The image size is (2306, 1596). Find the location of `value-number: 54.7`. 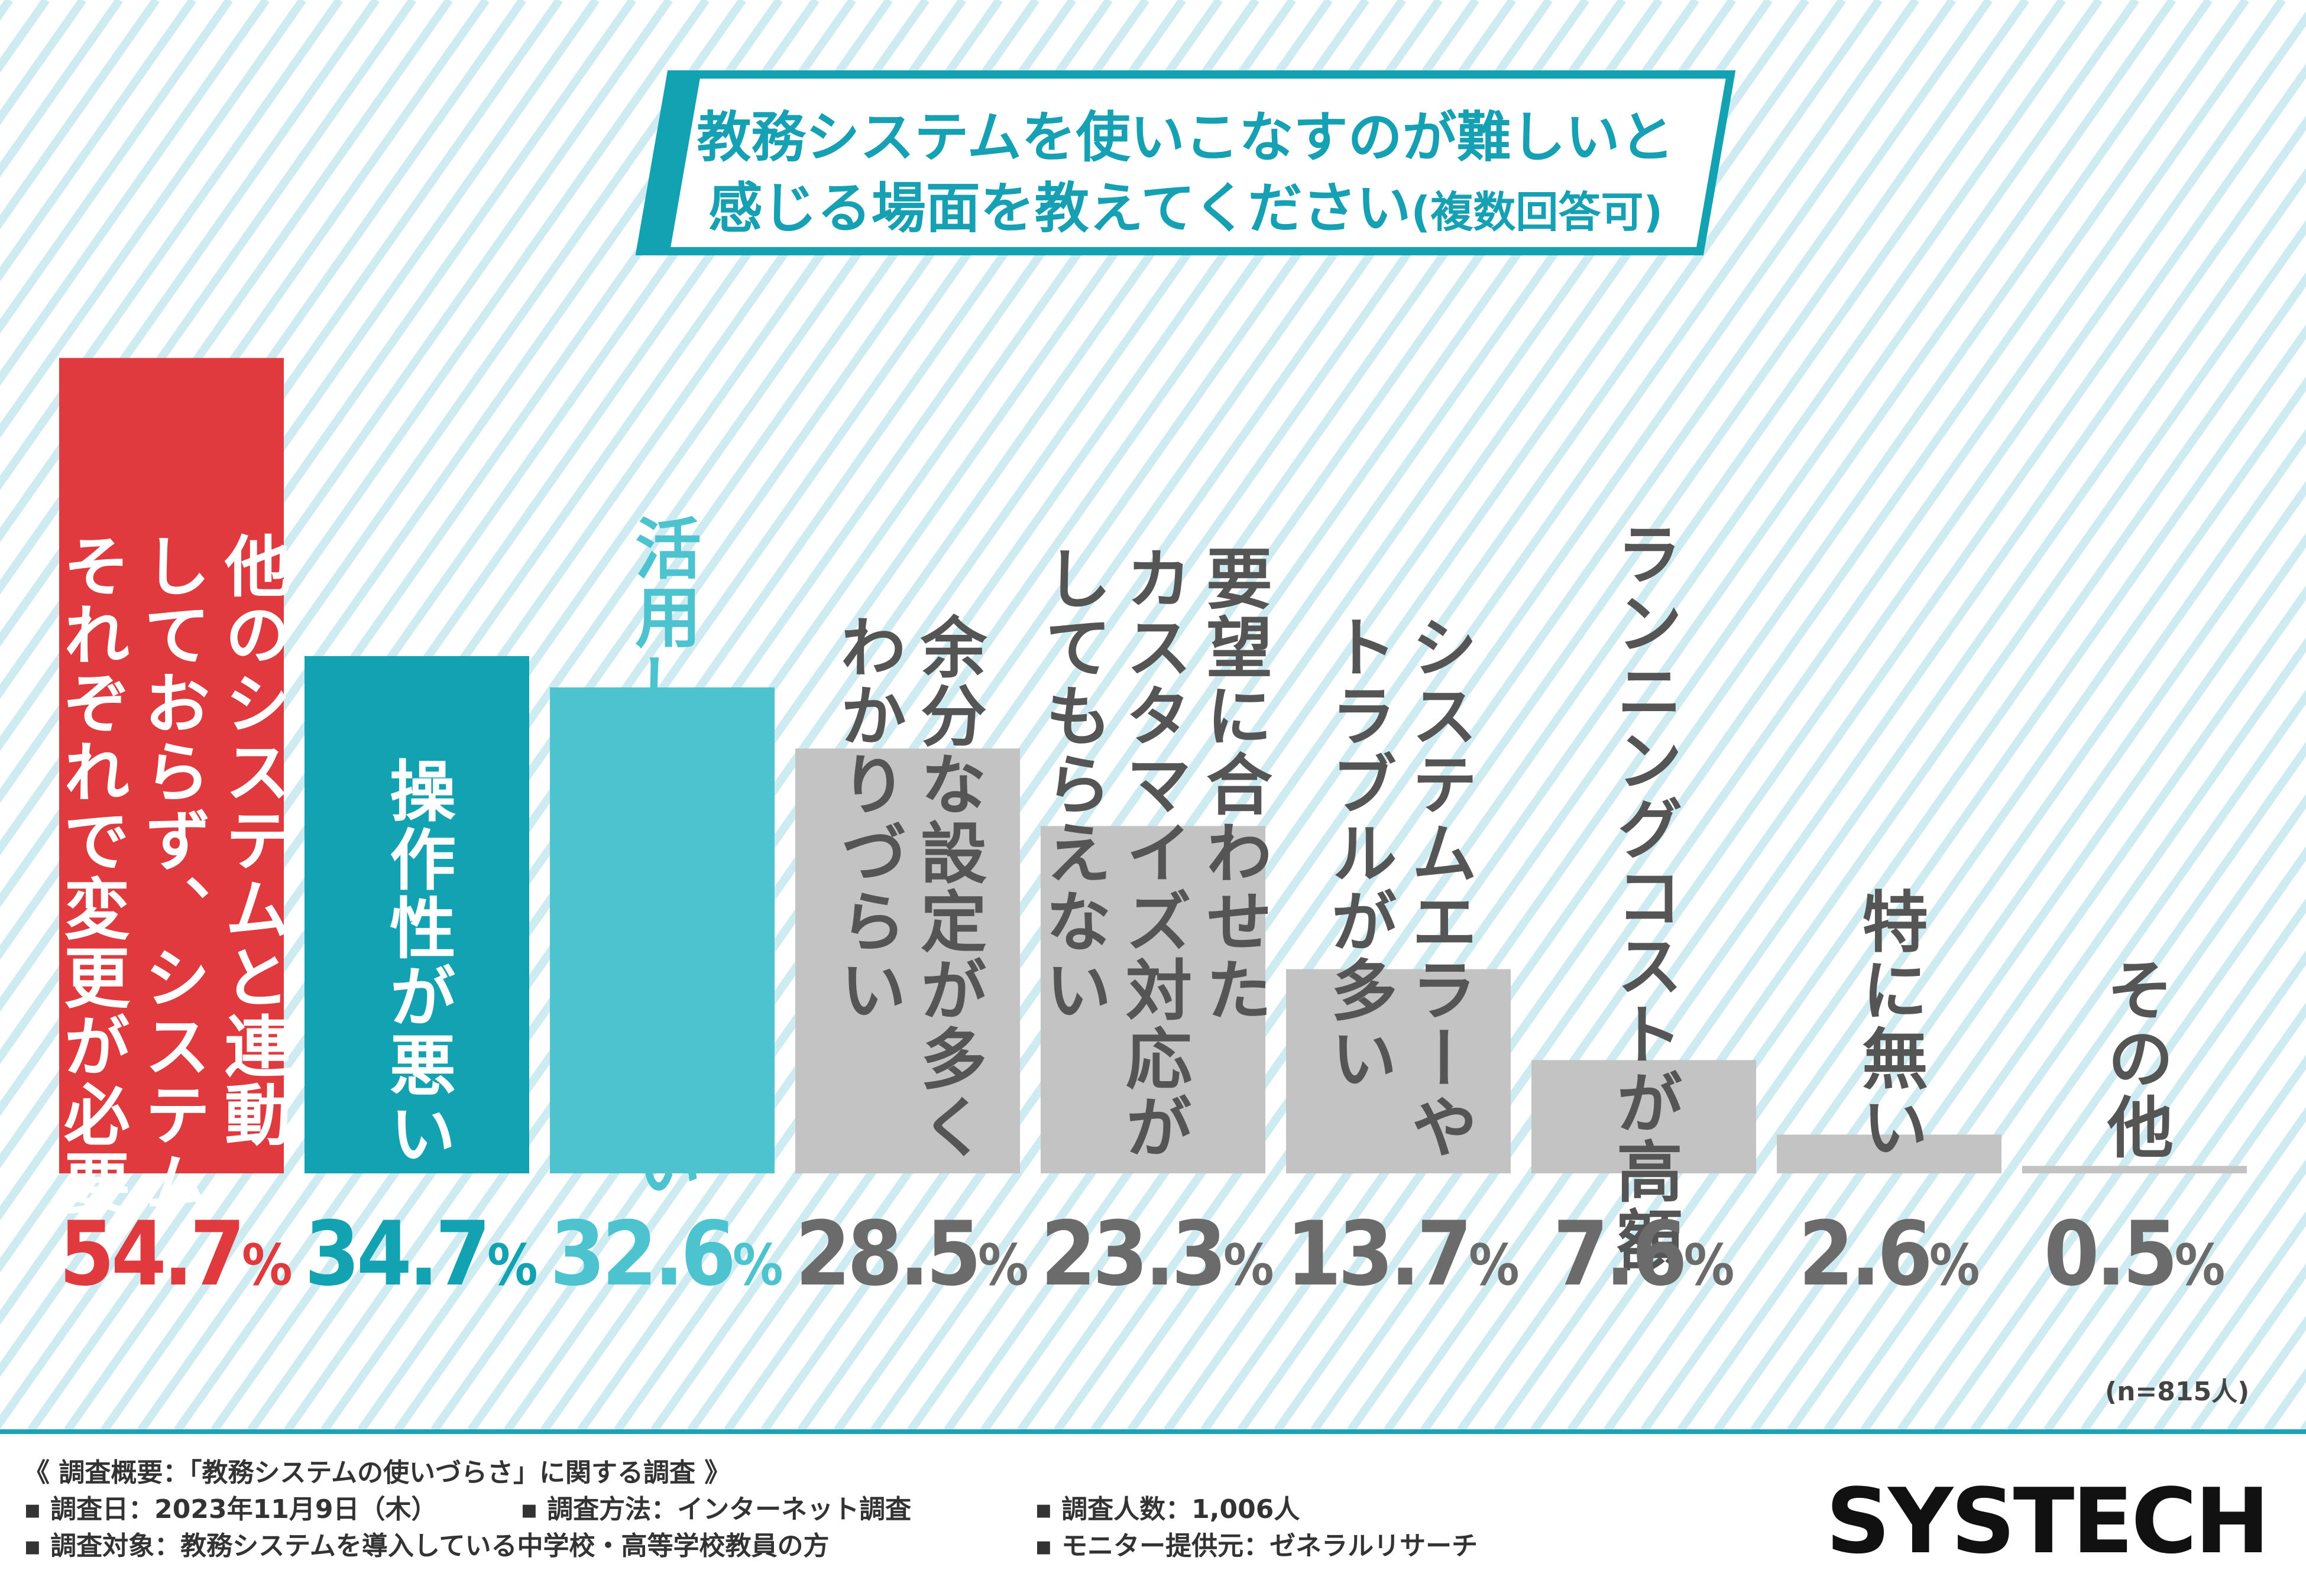

value-number: 54.7 is located at coordinates (152, 1255).